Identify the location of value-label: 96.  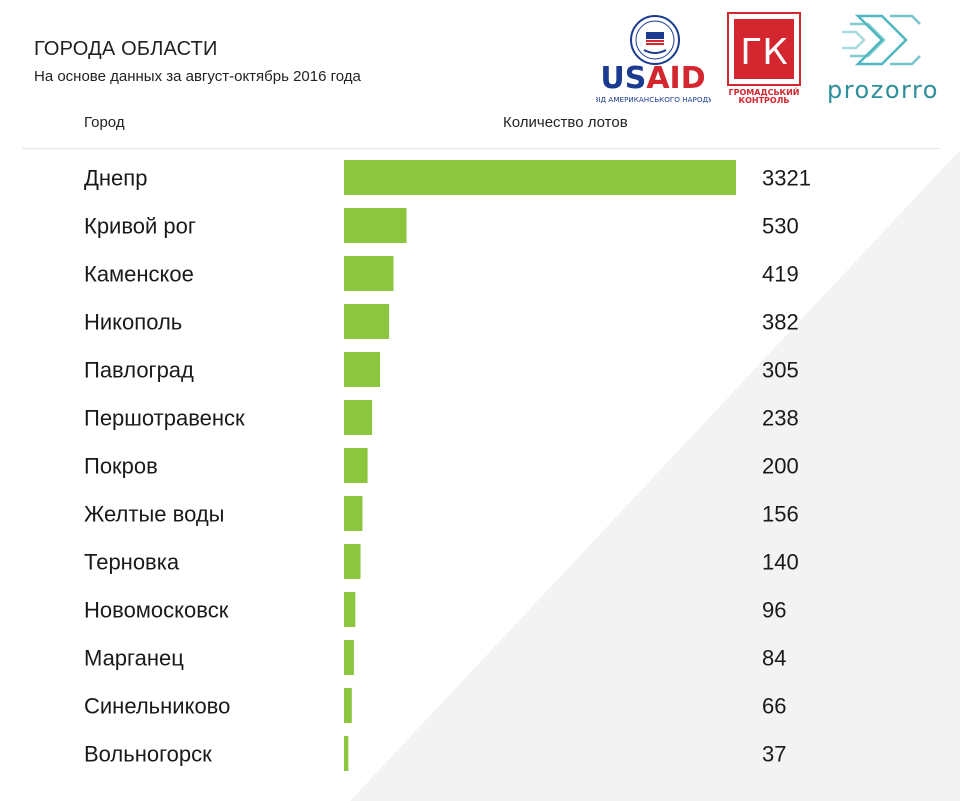
(774, 610).